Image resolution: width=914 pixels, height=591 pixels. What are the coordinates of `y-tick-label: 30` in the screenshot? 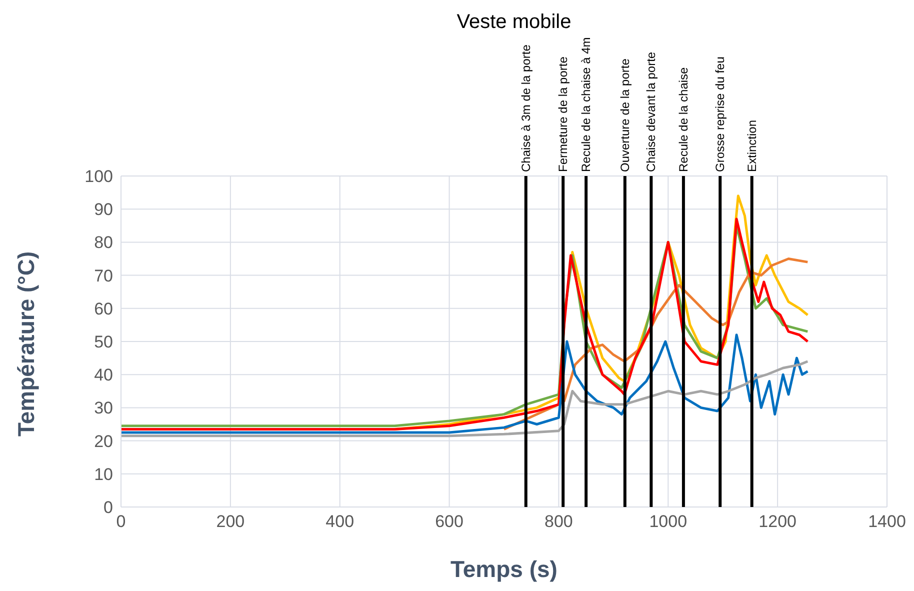 It's located at (103, 408).